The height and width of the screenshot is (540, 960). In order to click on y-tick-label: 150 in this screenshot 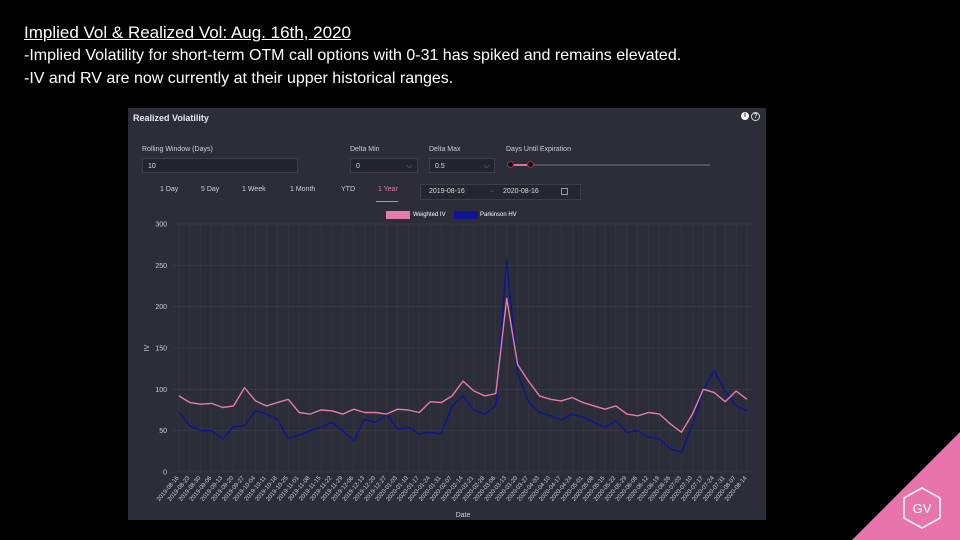, I will do `click(161, 349)`.